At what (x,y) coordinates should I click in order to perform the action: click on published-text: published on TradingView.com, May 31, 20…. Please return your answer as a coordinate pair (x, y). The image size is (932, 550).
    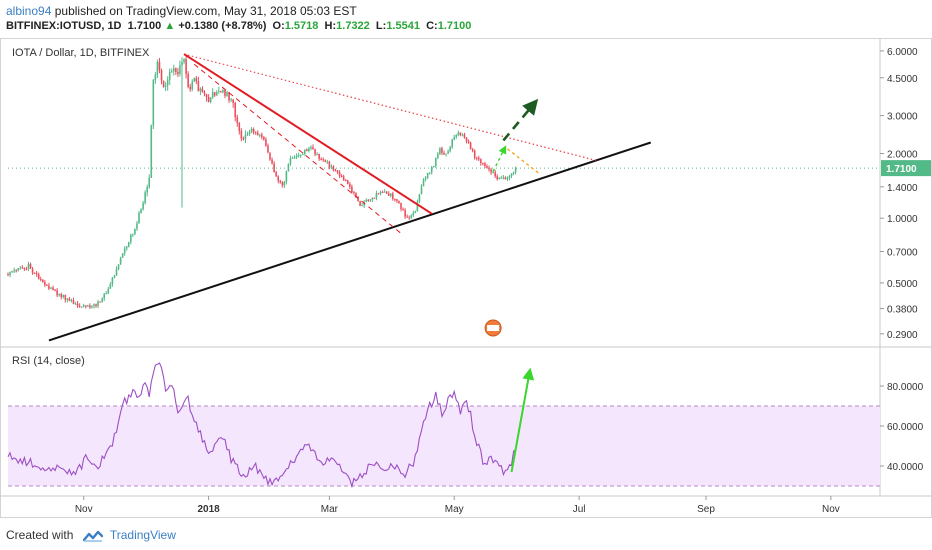
    Looking at the image, I should click on (205, 11).